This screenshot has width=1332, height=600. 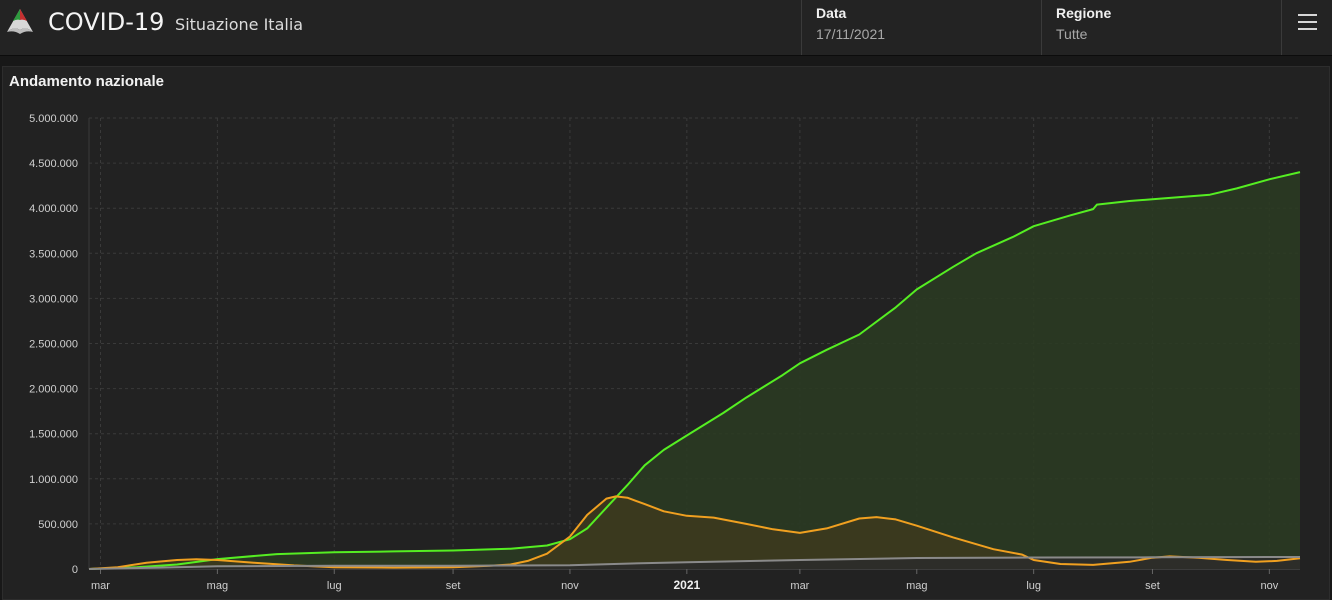 What do you see at coordinates (921, 27) in the screenshot?
I see `date-selector: Data 17/11/2021` at bounding box center [921, 27].